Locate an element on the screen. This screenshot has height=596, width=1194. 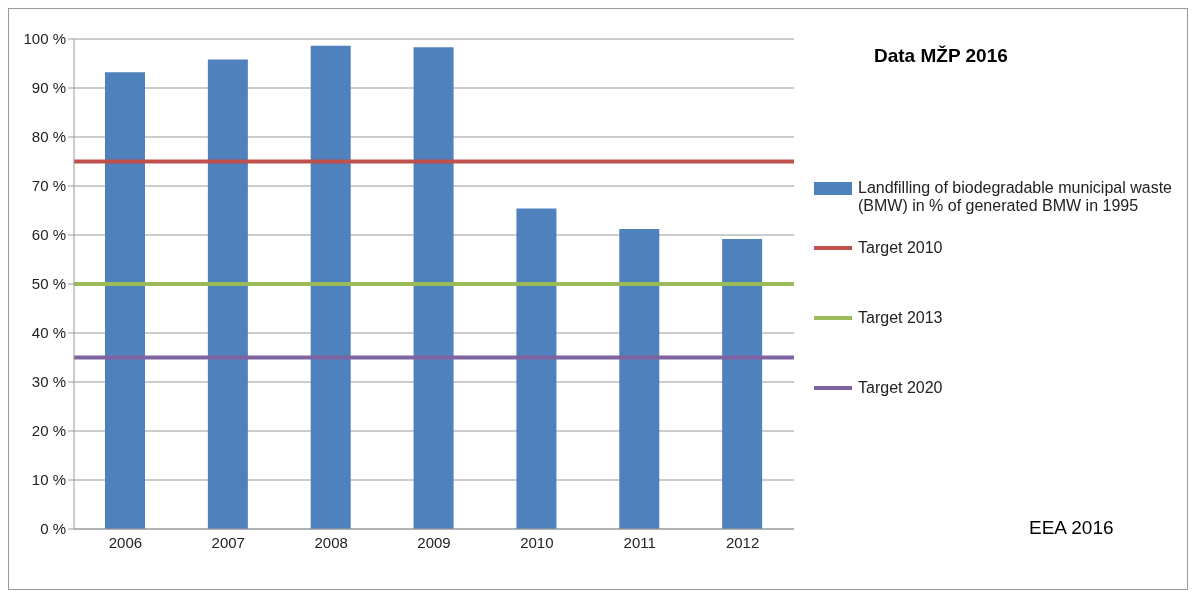
y-tick-label: 10 % is located at coordinates (48, 480).